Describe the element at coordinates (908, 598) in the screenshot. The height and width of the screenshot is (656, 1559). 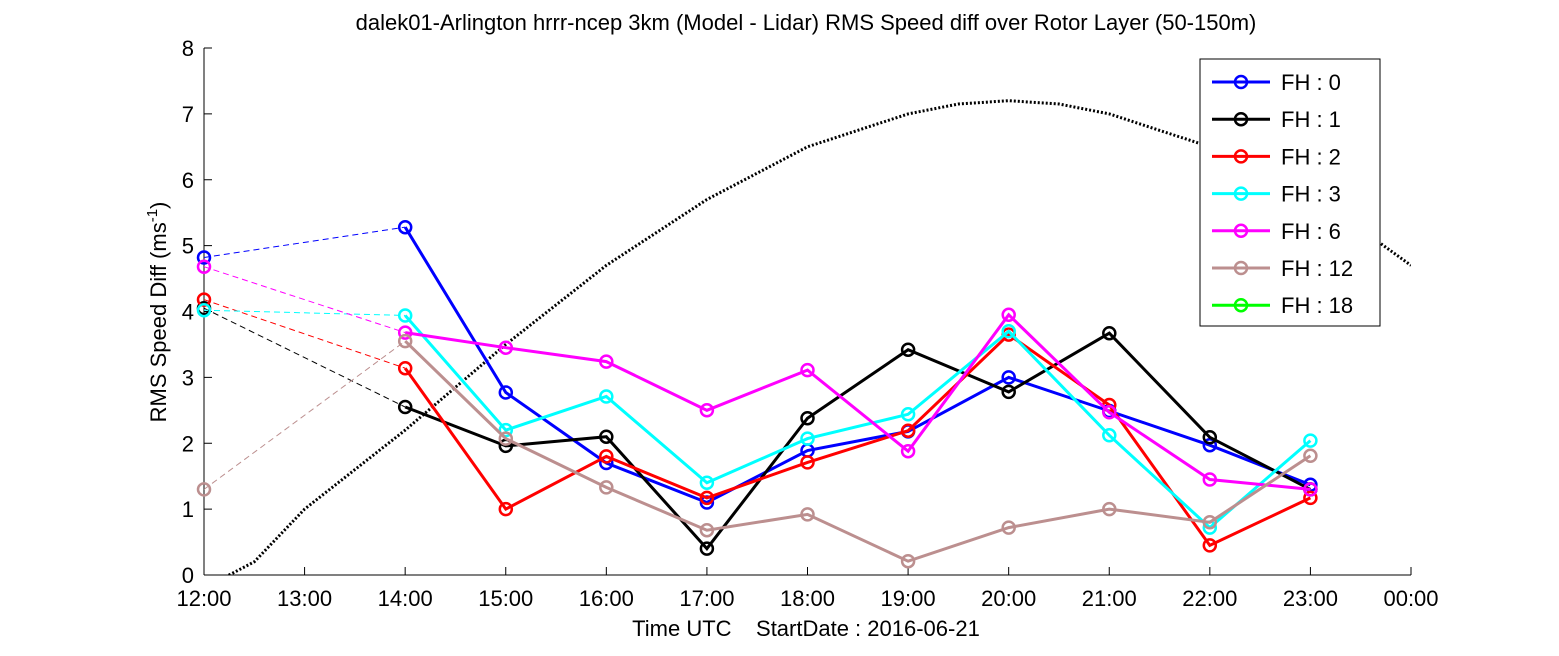
I see `x-tick-label: 19:00` at that location.